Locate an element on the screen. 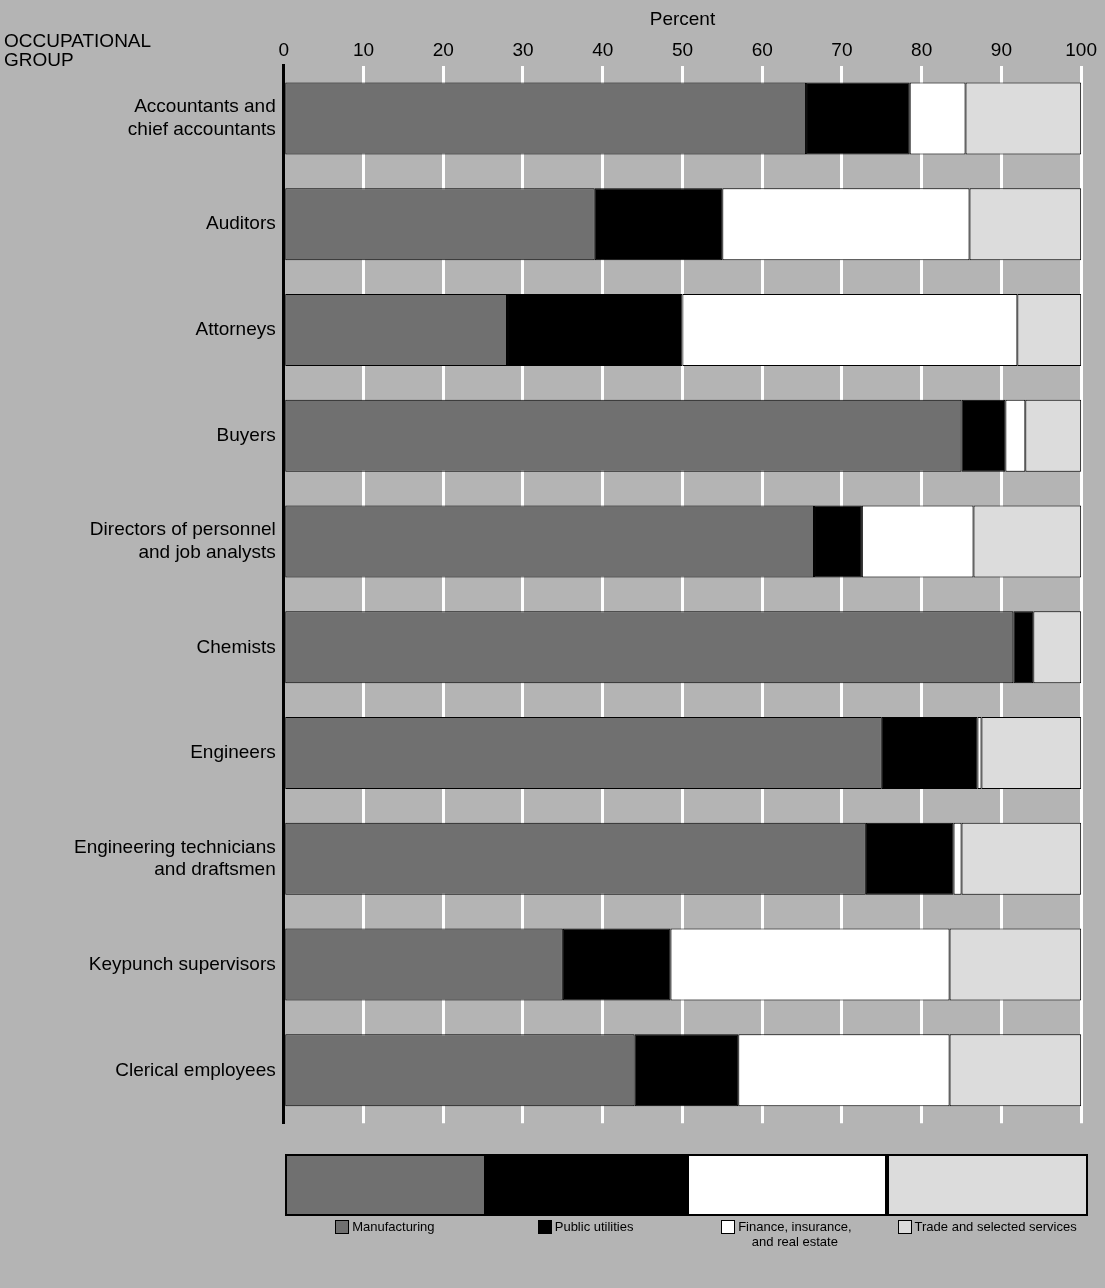  x-tick-label: 70 is located at coordinates (842, 50).